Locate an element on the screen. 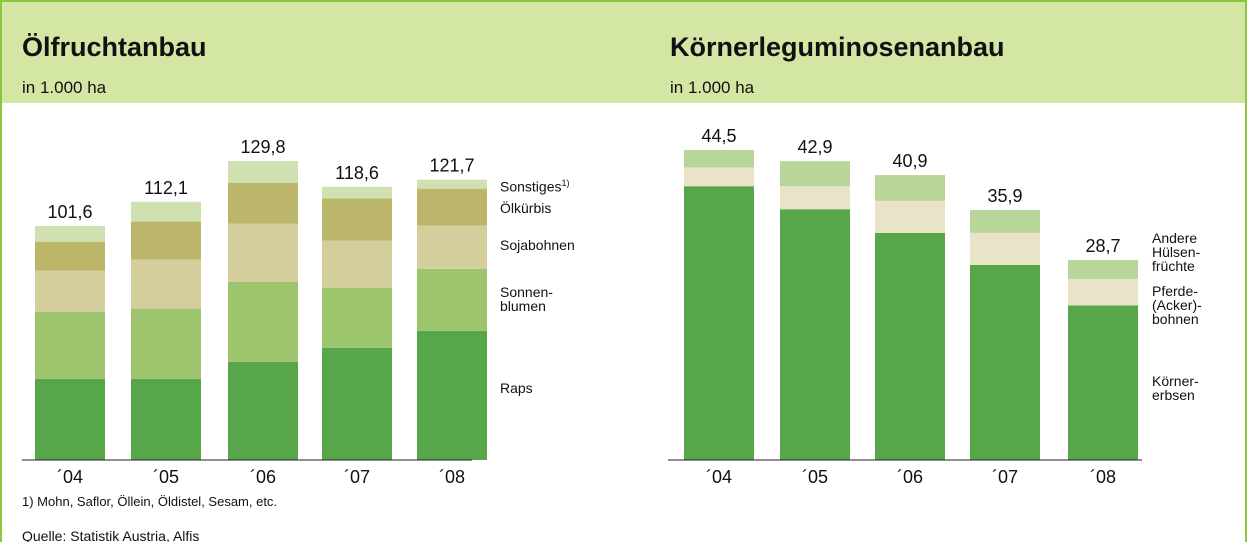 The height and width of the screenshot is (542, 1247). total-label: 40,9 is located at coordinates (909, 161).